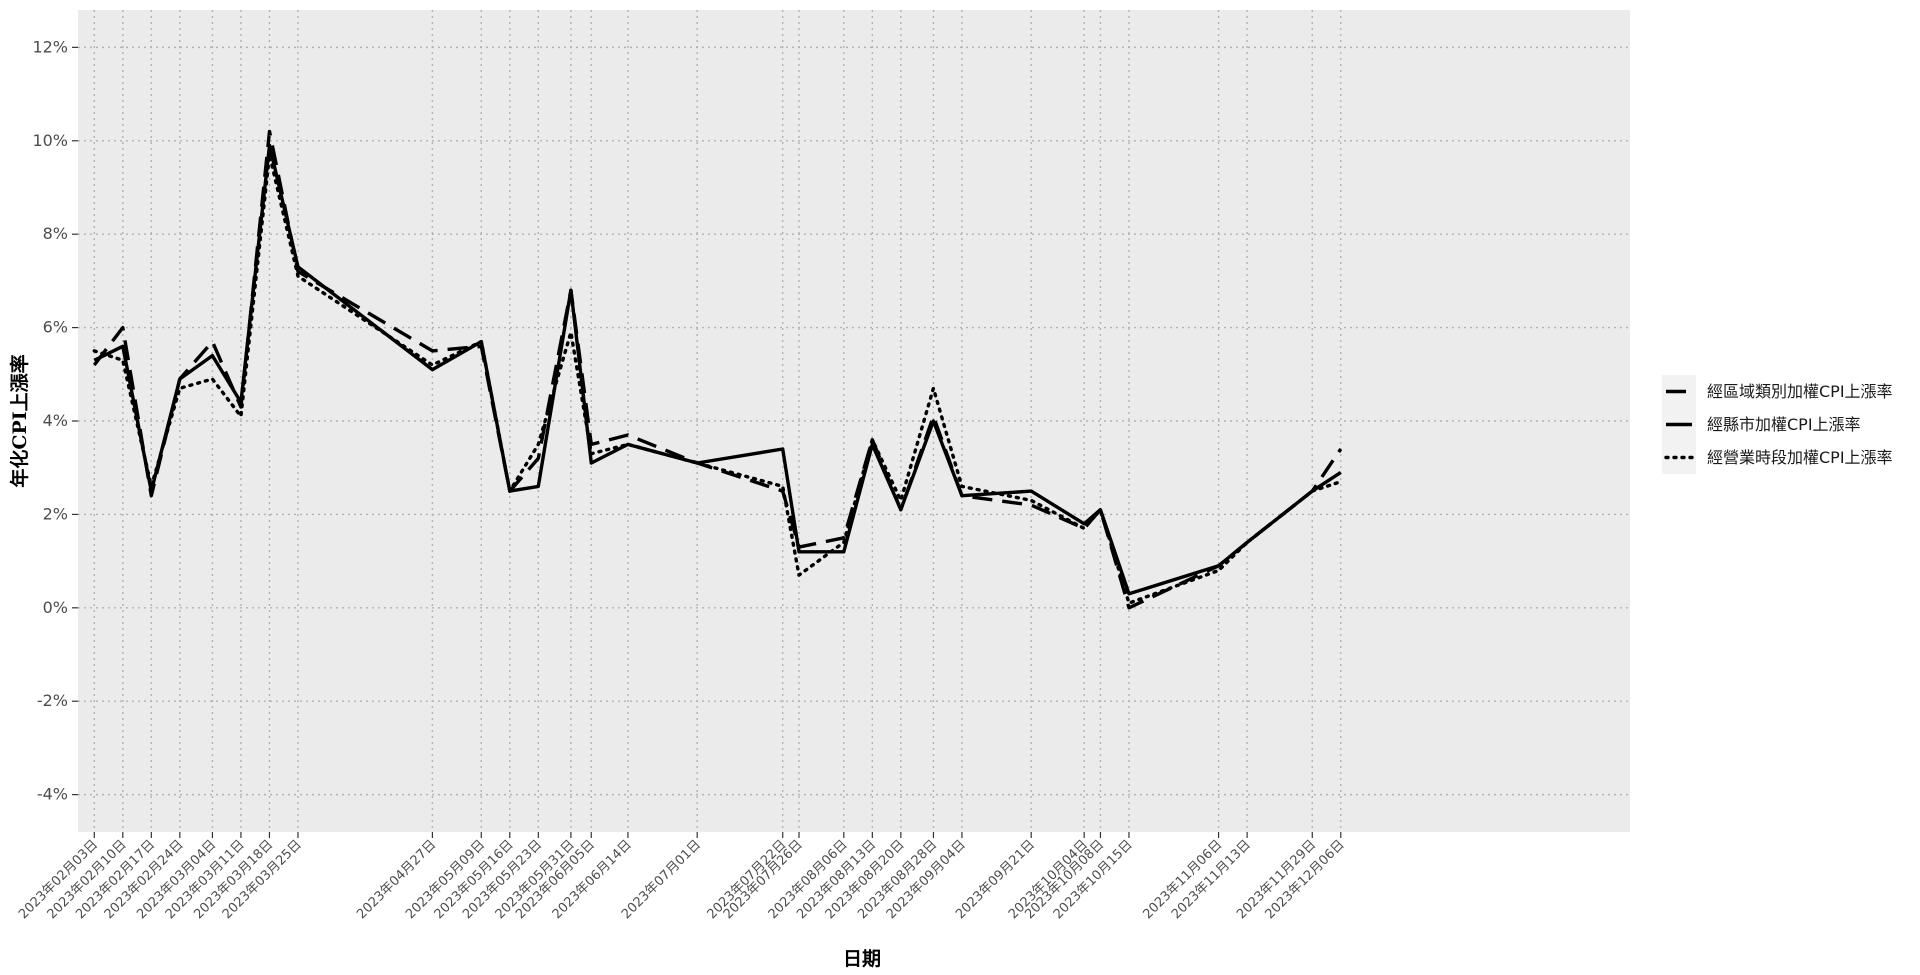 The image size is (1920, 975). I want to click on y-tick-label: 6%, so click(55, 327).